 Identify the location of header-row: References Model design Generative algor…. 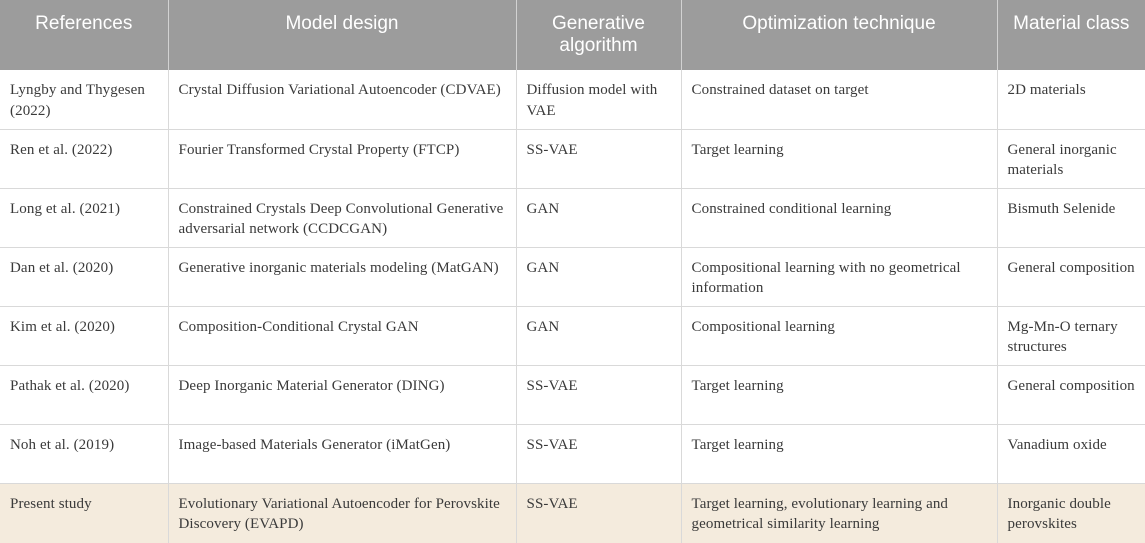
(572, 35).